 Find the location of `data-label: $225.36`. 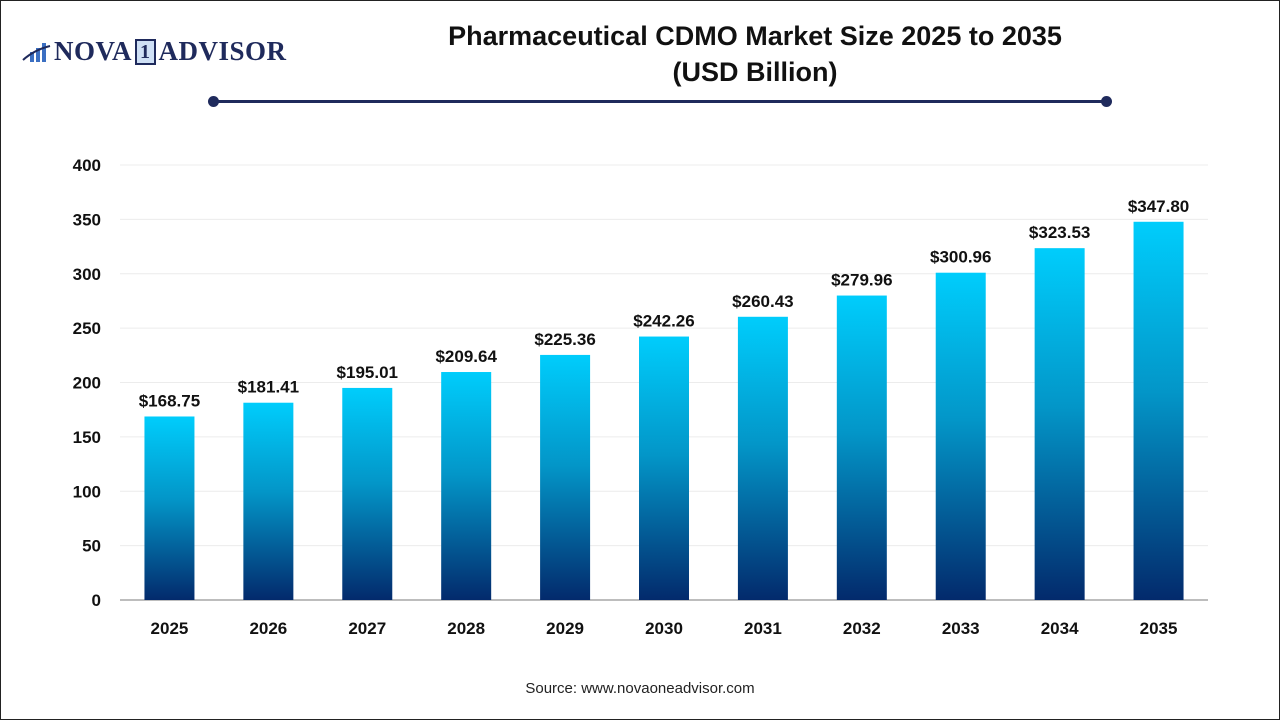

data-label: $225.36 is located at coordinates (564, 339).